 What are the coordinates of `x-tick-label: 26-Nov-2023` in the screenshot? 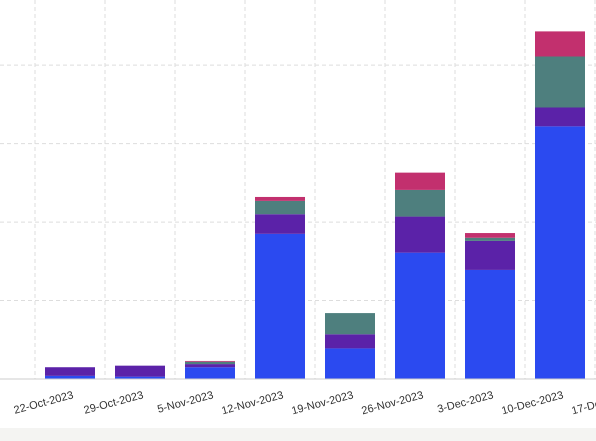 It's located at (392, 403).